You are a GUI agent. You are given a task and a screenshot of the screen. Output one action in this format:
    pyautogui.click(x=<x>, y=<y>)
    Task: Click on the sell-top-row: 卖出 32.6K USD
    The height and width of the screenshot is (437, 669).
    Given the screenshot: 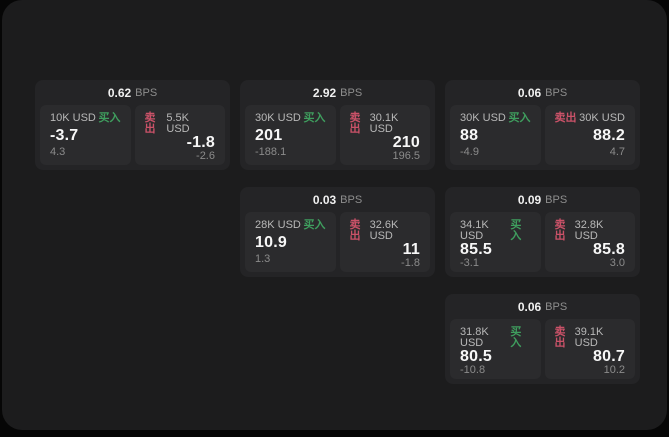 What is the action you would take?
    pyautogui.click(x=385, y=231)
    